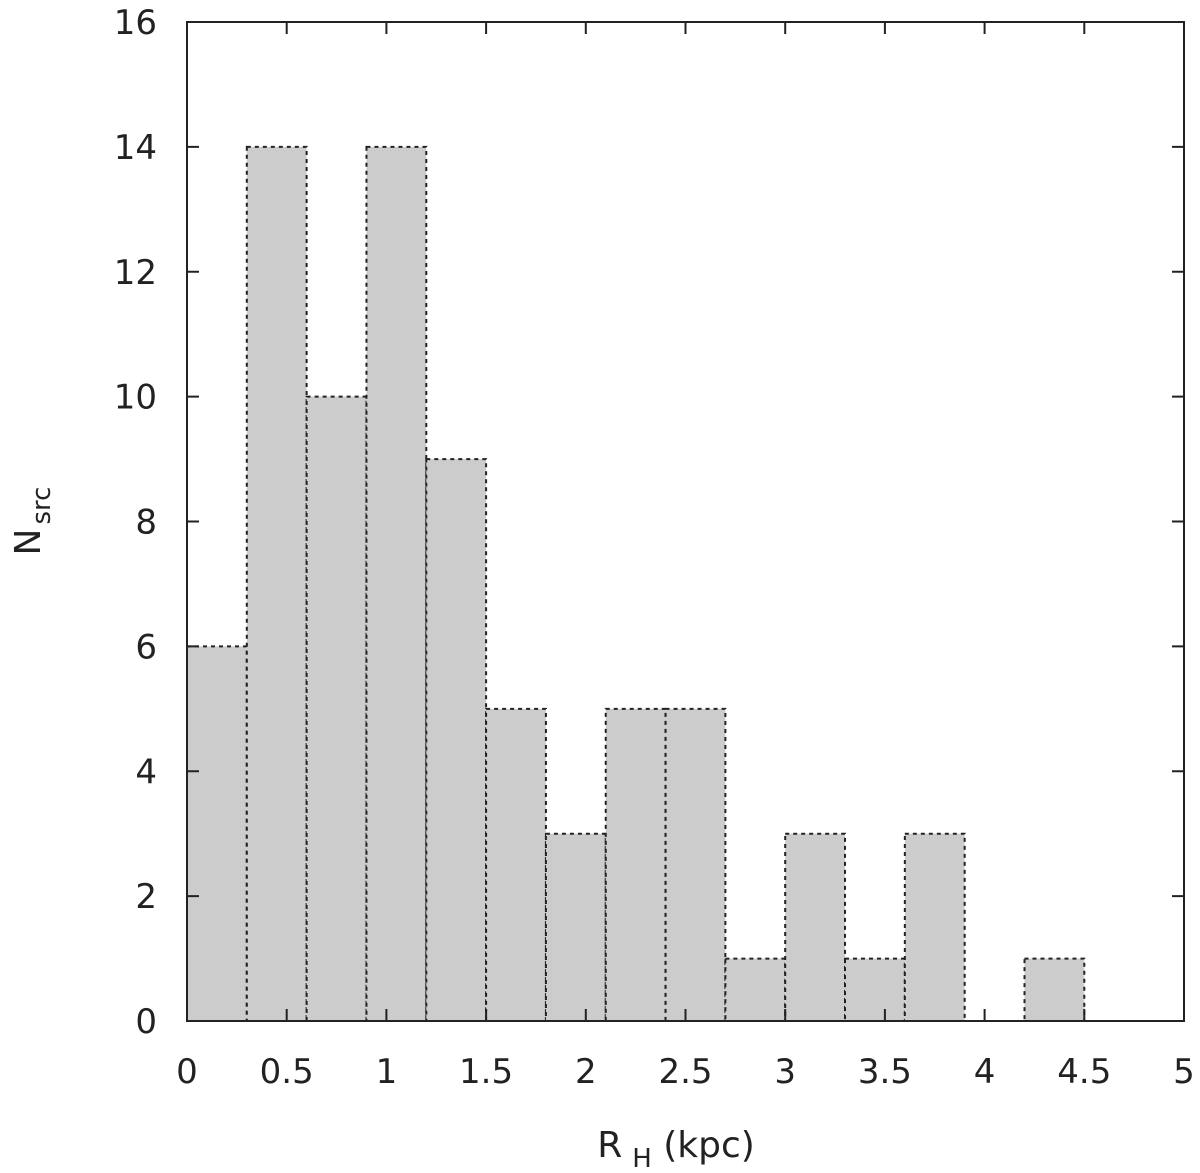 The height and width of the screenshot is (1173, 1200). Describe the element at coordinates (703, 1145) in the screenshot. I see `x-axis-label-tail: (kpc)` at that location.